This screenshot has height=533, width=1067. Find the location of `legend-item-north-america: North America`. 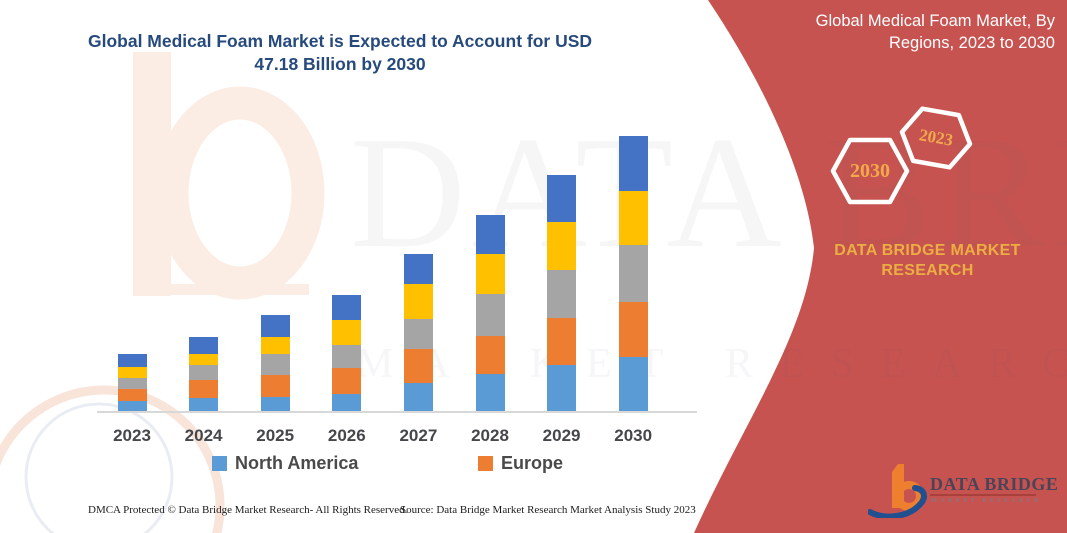

legend-item-north-america: North America is located at coordinates (285, 463).